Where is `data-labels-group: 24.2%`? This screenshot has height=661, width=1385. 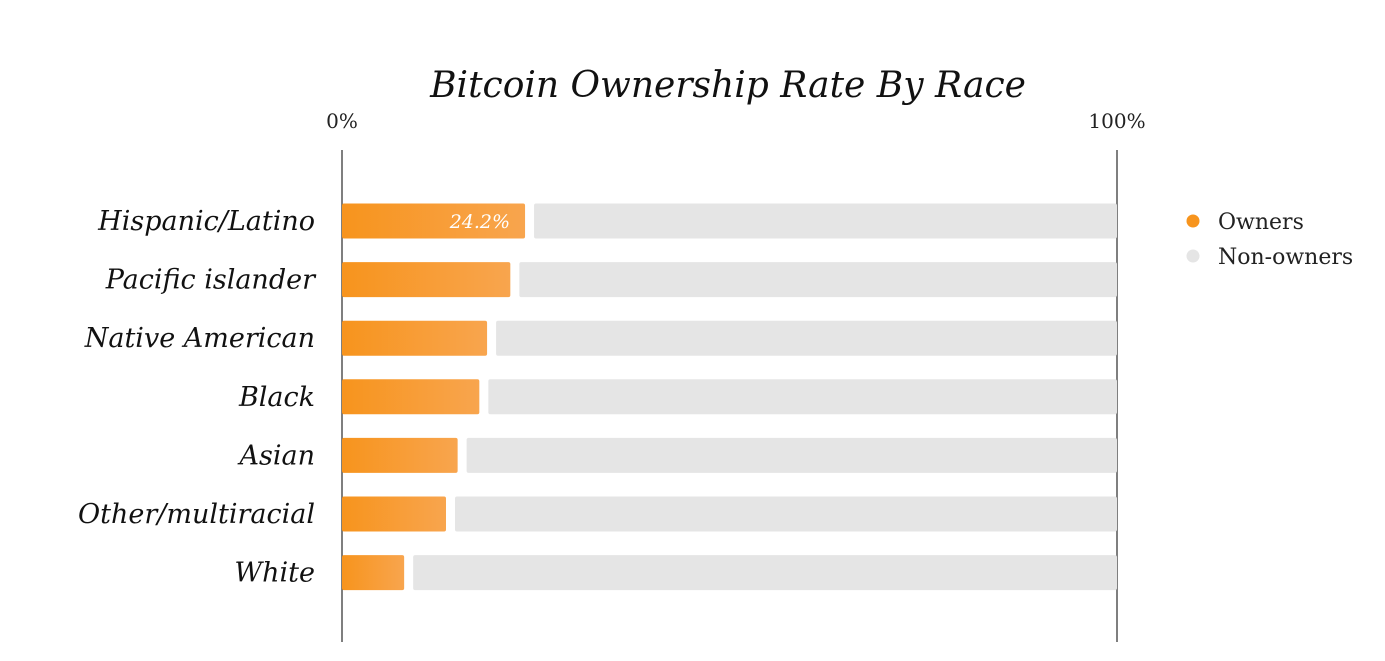 data-labels-group: 24.2% is located at coordinates (479, 222).